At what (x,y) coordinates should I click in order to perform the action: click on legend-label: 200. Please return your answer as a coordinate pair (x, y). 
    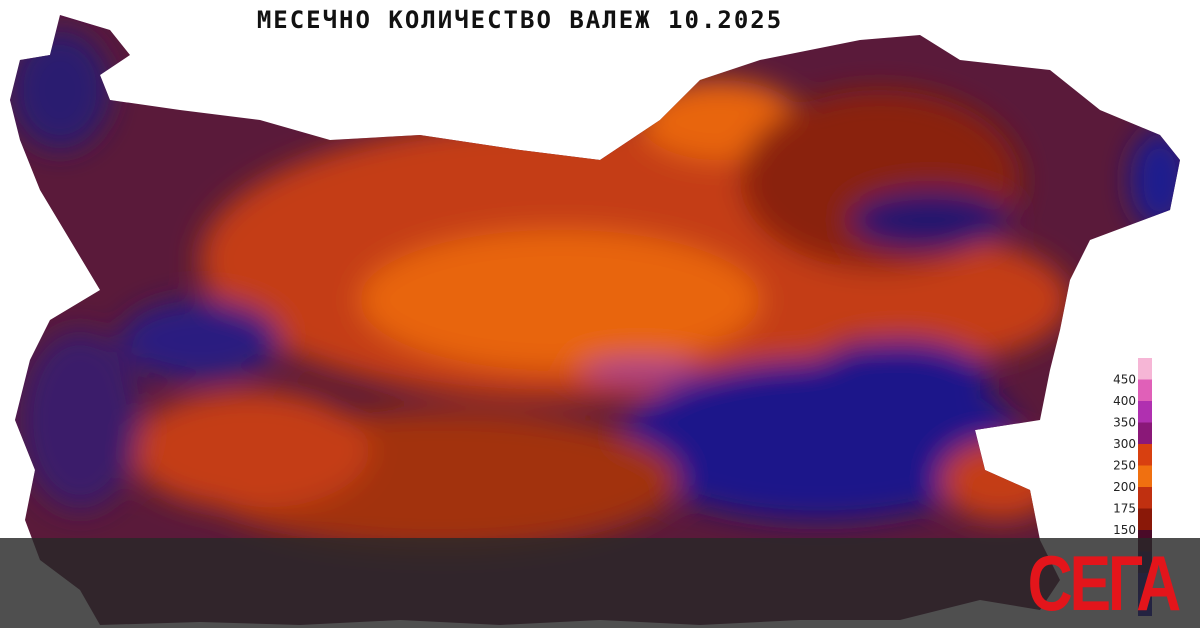
    Looking at the image, I should click on (1124, 487).